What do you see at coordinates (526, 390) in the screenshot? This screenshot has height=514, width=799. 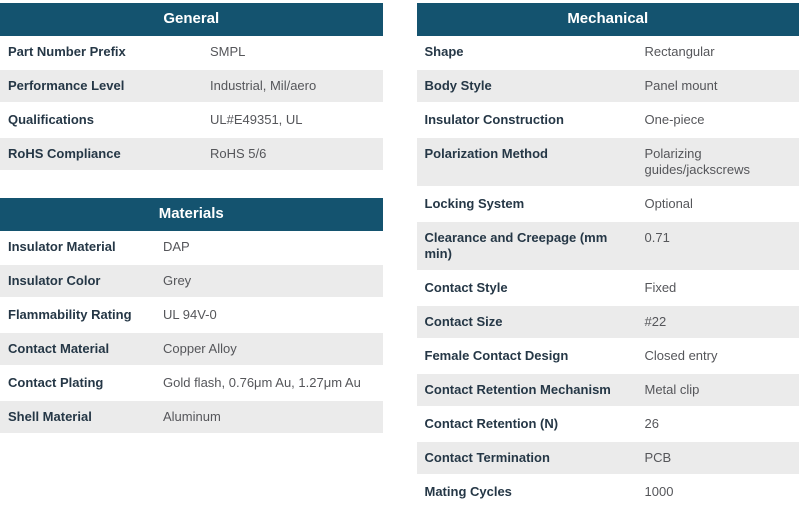 I see `spec-label: Contact Retention Mechanism` at bounding box center [526, 390].